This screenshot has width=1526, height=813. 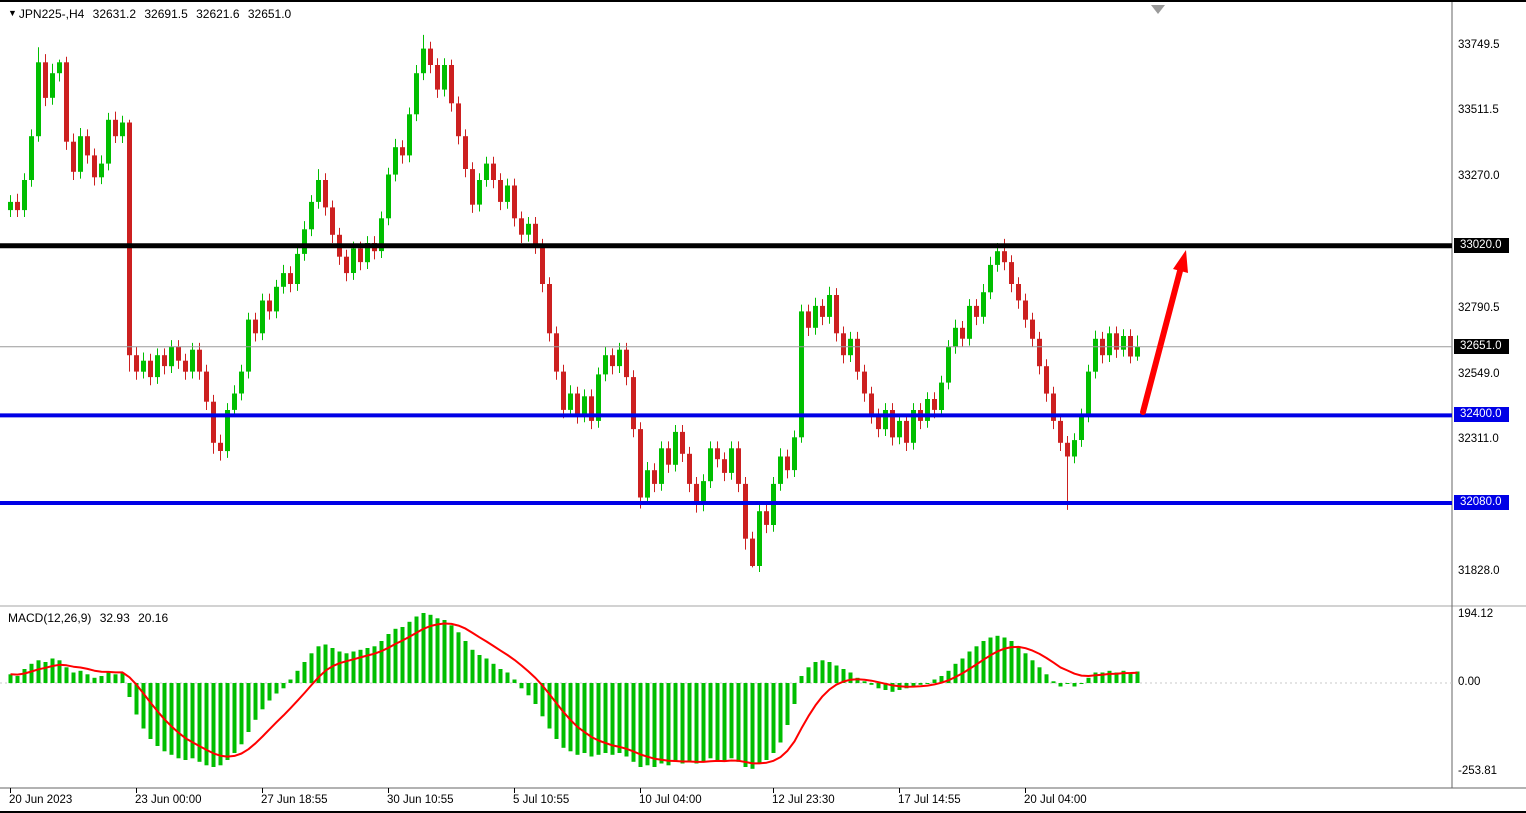 I want to click on macd-signal-line, so click(x=574, y=693).